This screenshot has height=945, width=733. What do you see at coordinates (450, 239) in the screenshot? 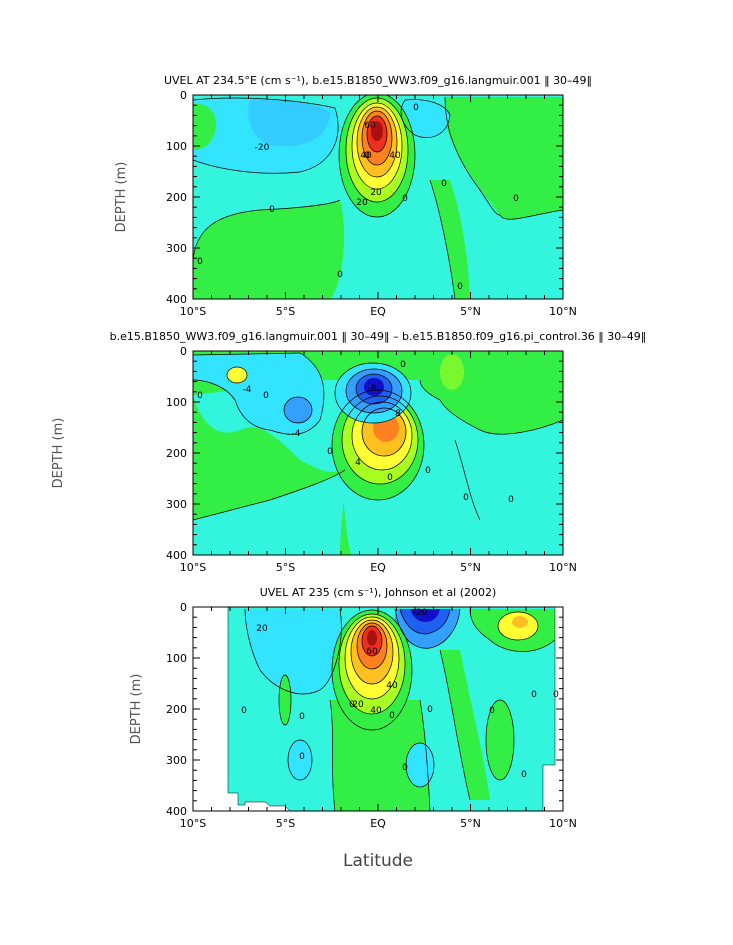
I see `panel-1-green-mid-east` at bounding box center [450, 239].